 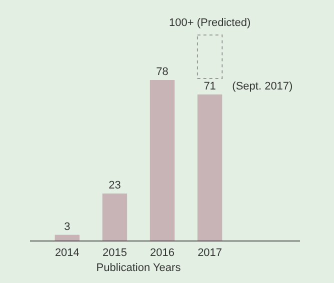 What do you see at coordinates (67, 253) in the screenshot?
I see `x-tick-label: 2014` at bounding box center [67, 253].